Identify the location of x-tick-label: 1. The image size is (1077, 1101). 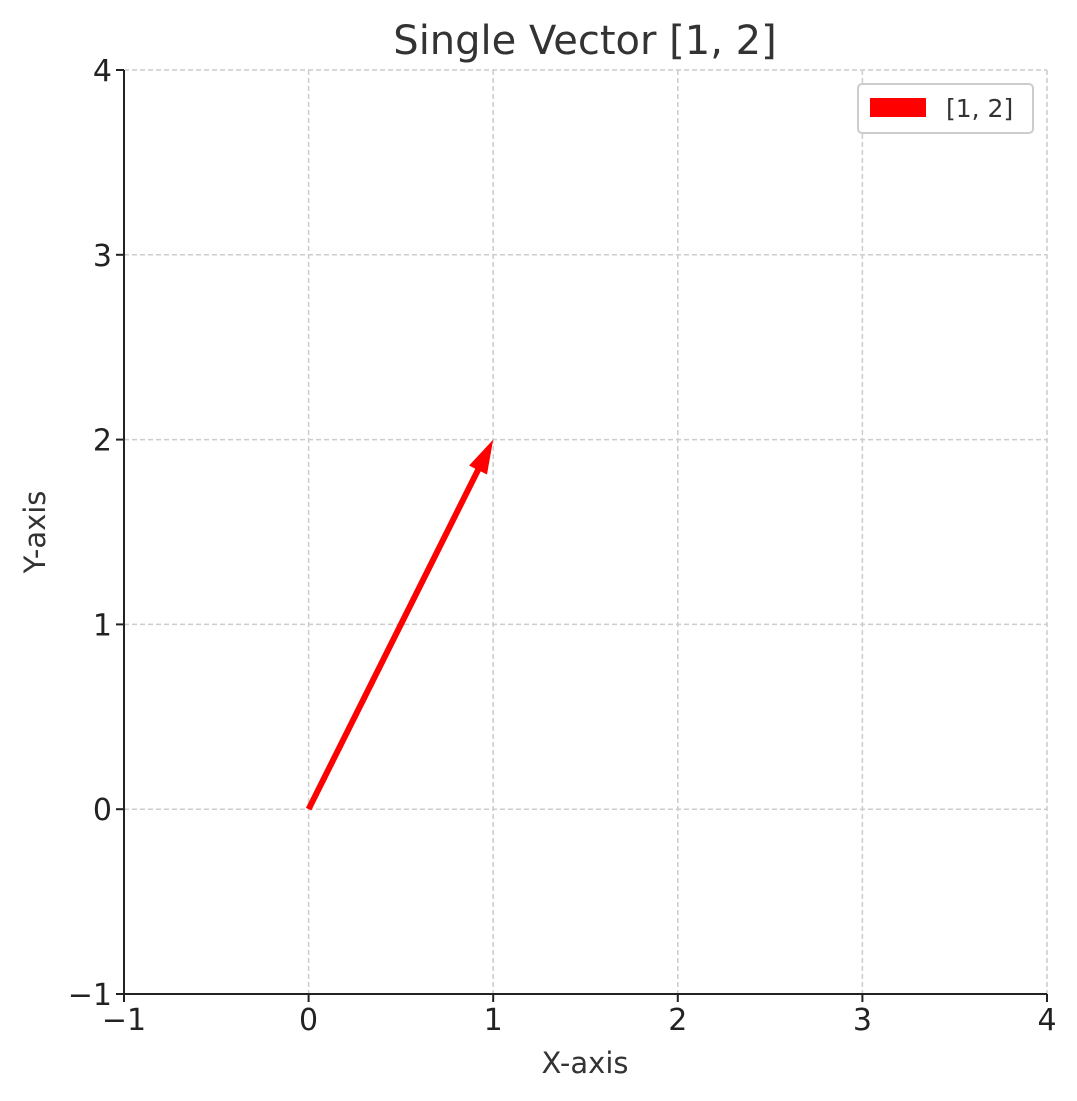
(493, 1020).